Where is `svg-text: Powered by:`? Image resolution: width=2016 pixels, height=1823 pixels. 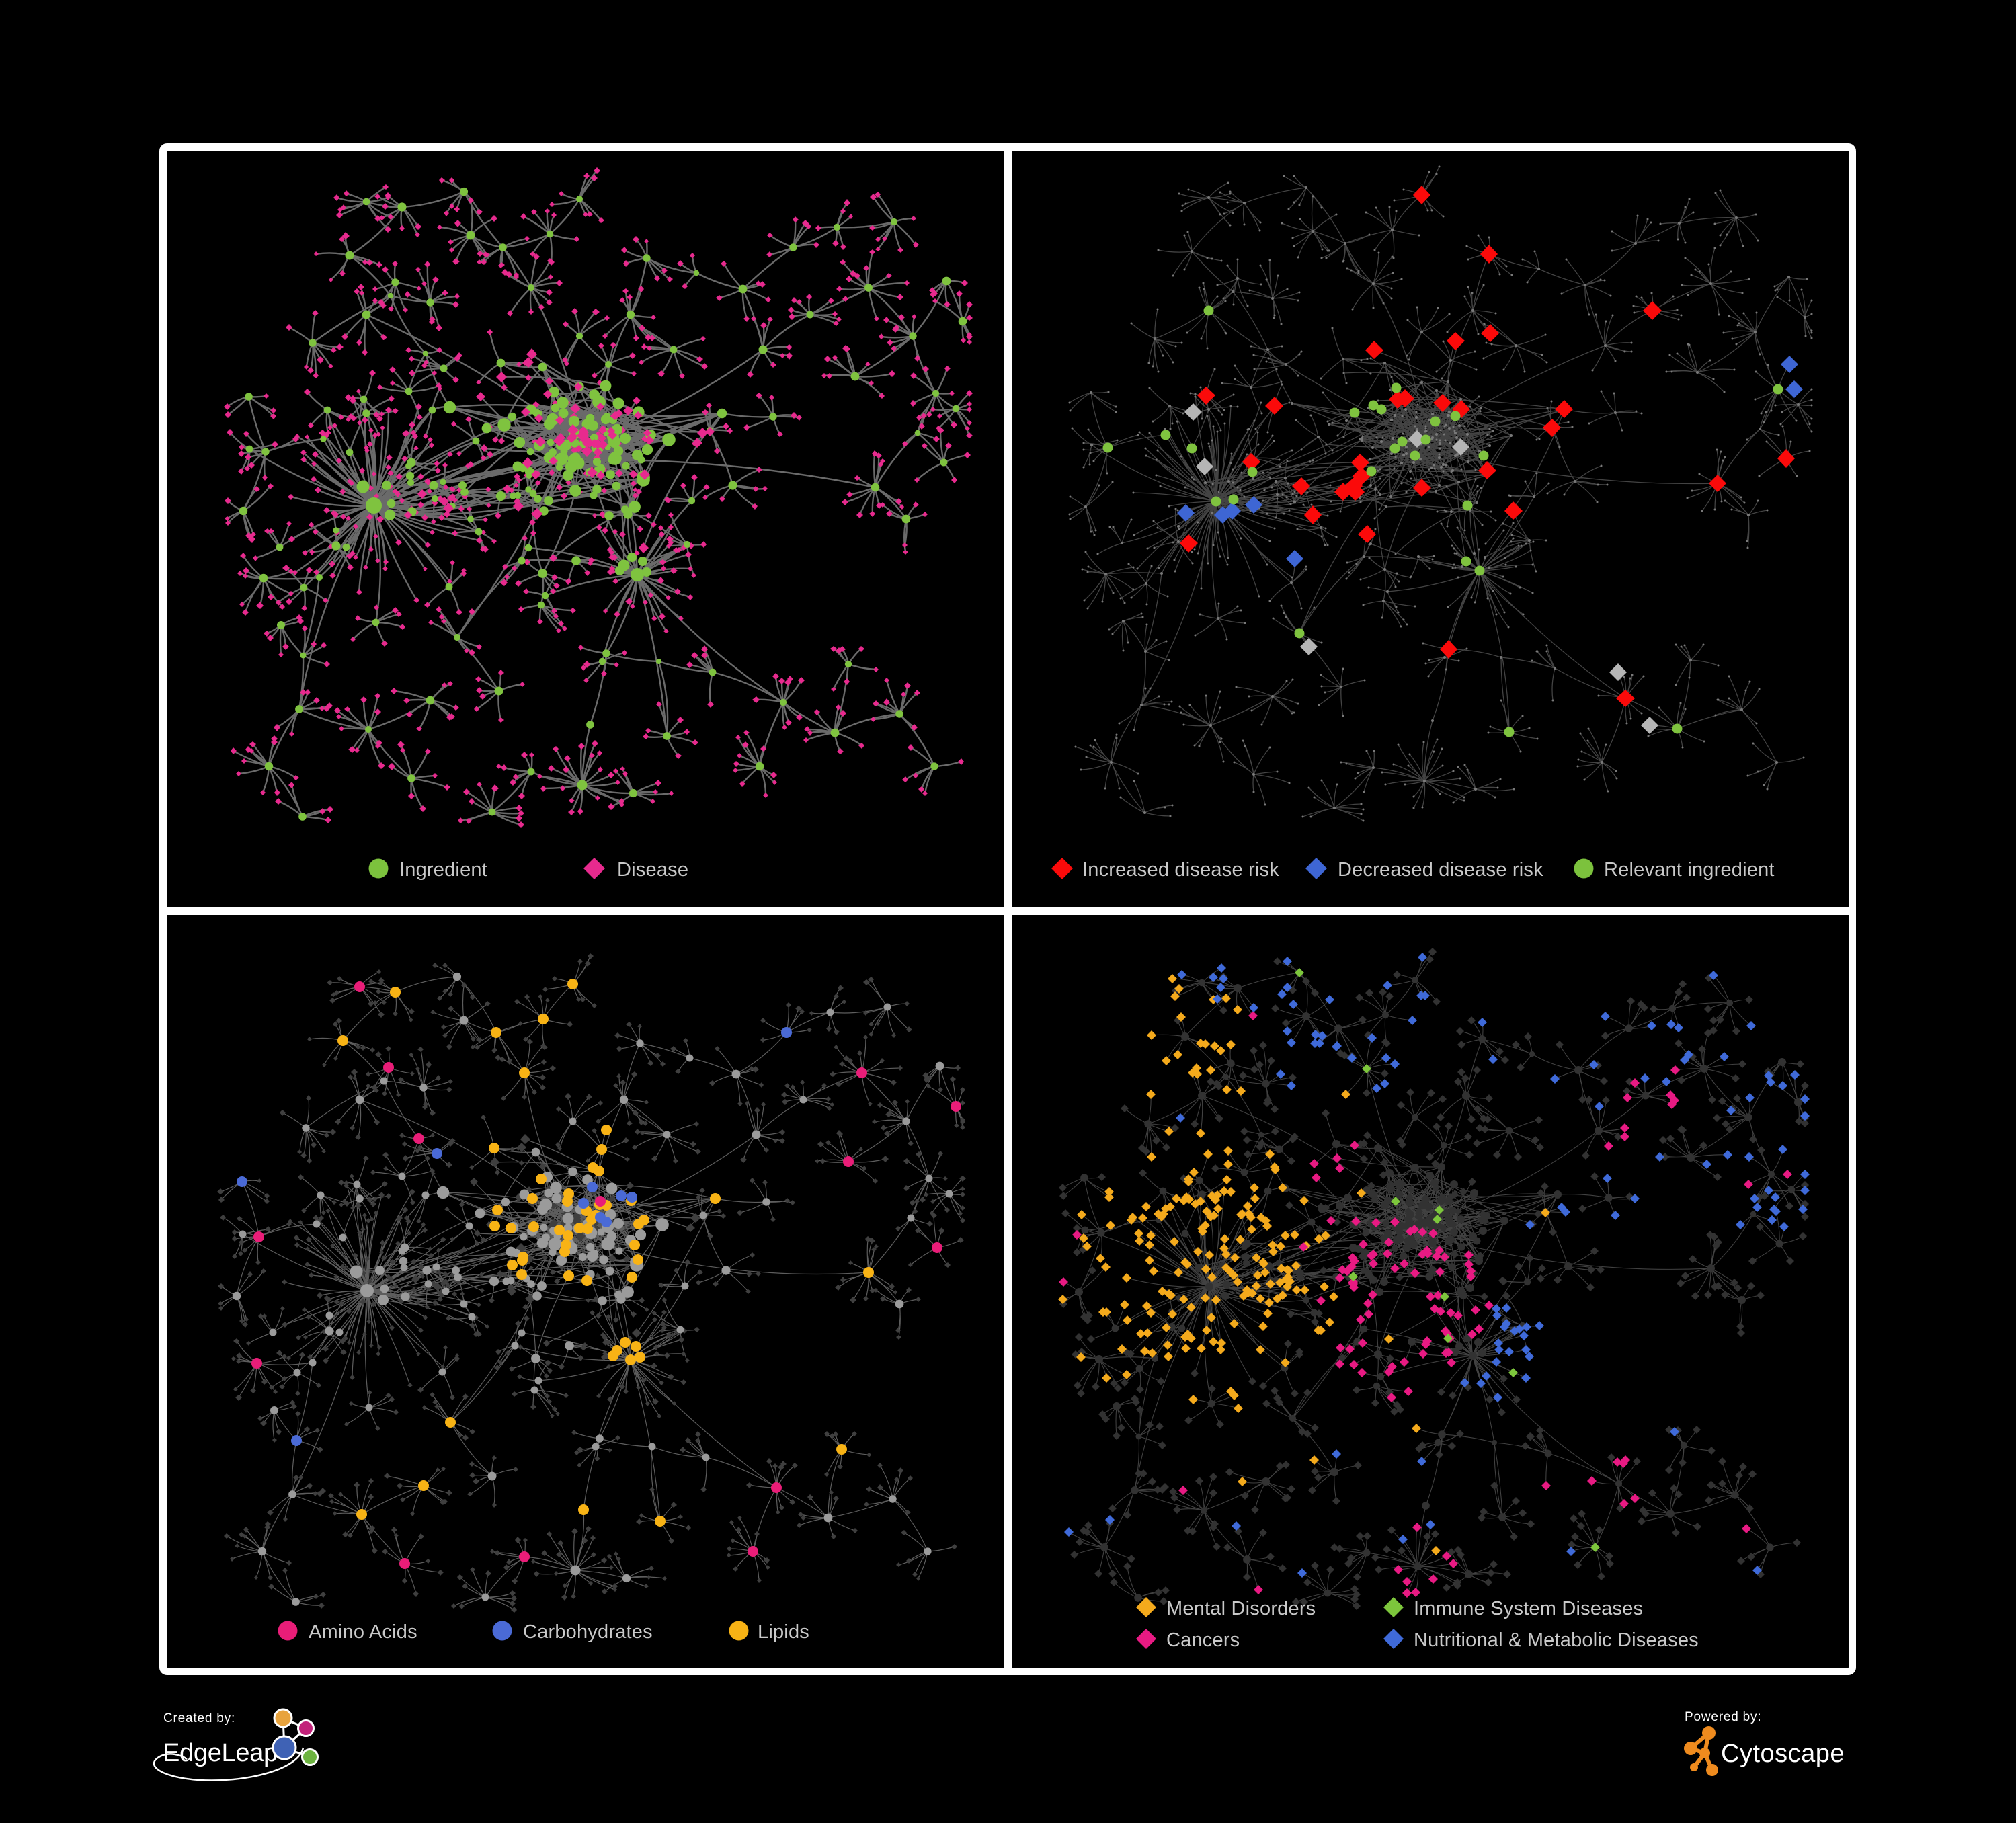
svg-text: Powered by: is located at coordinates (1723, 1717).